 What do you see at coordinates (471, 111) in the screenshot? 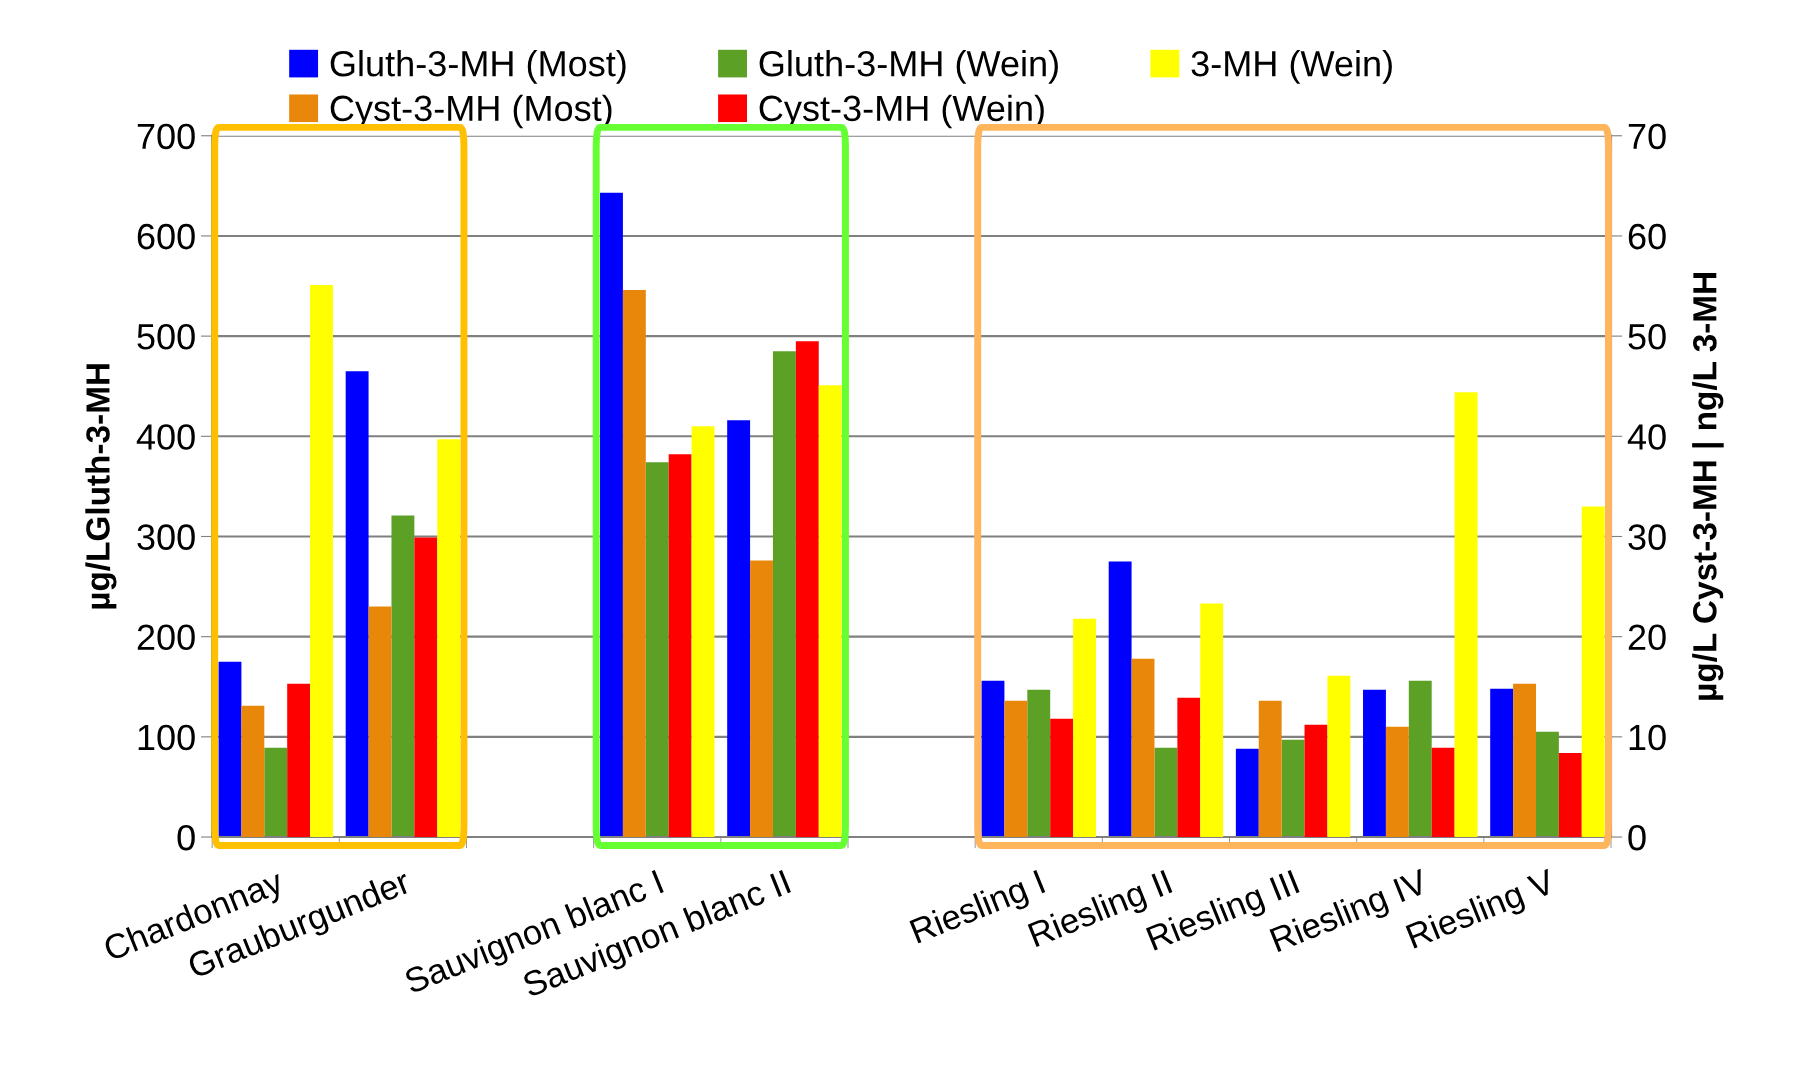
I see `legend-label: Cyst-3-MH (Most)` at bounding box center [471, 111].